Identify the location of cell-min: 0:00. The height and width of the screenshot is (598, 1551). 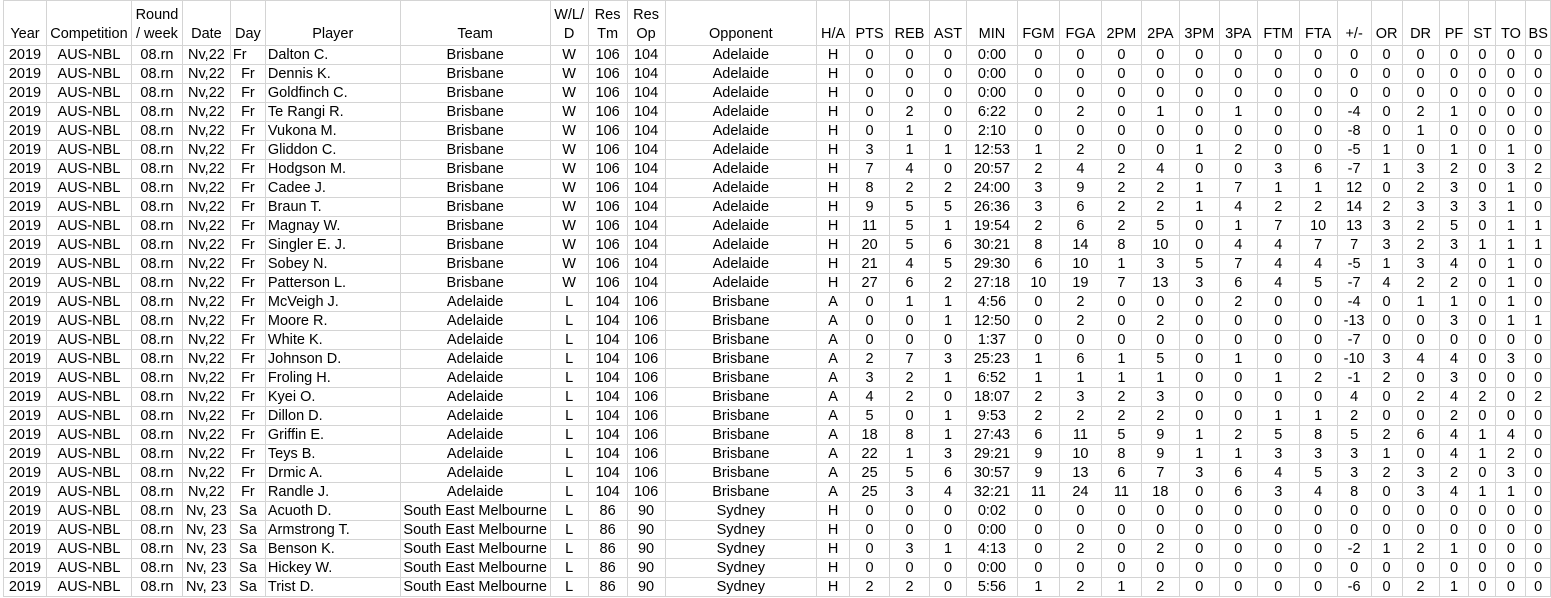
(992, 74).